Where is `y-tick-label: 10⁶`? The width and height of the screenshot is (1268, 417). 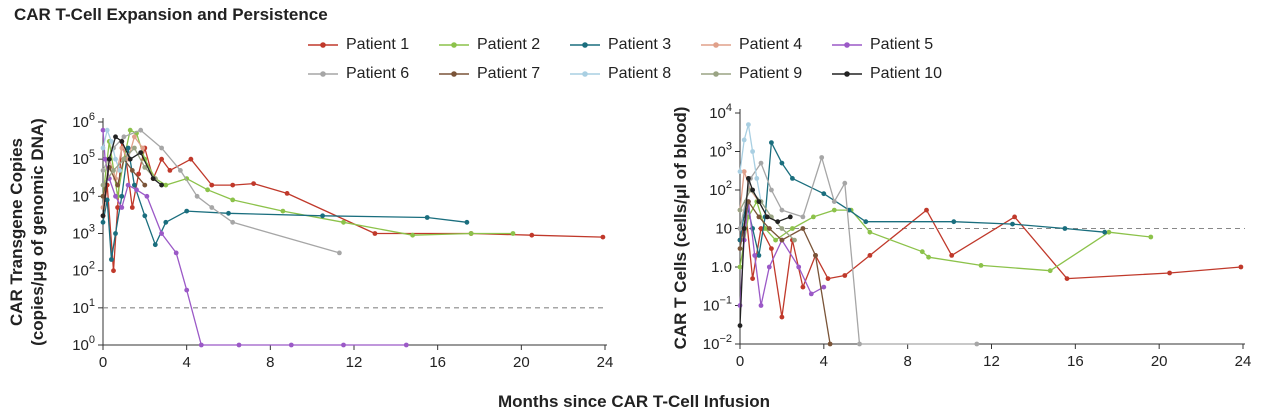 y-tick-label: 10⁶ is located at coordinates (83, 121).